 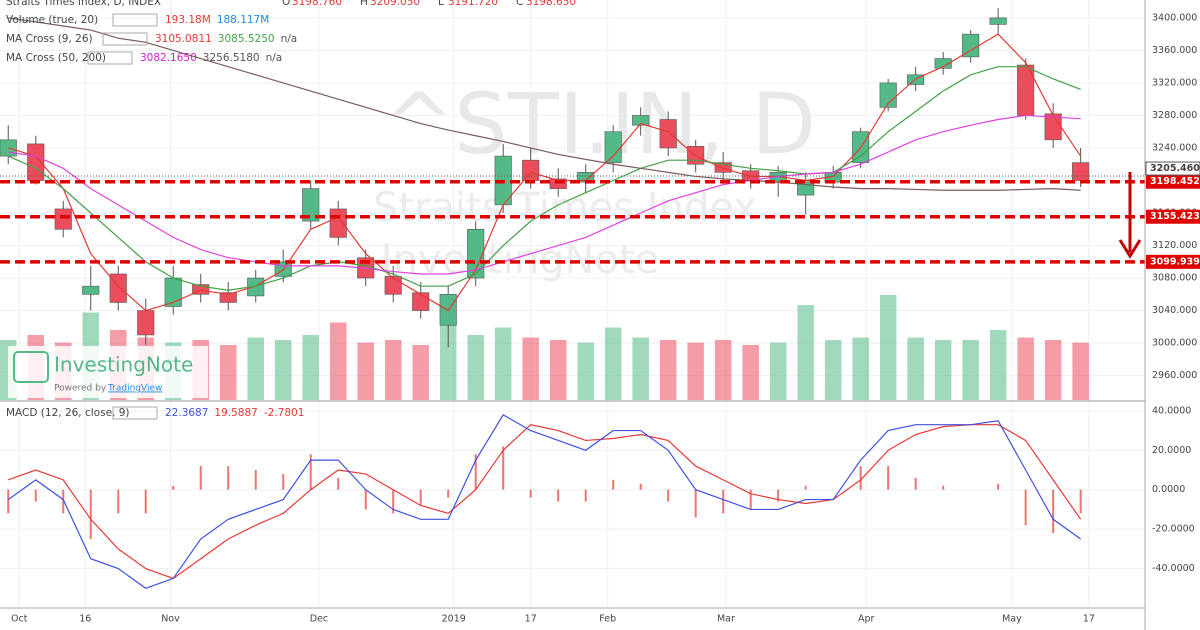 I want to click on logo-tagline: Powered by, so click(x=80, y=389).